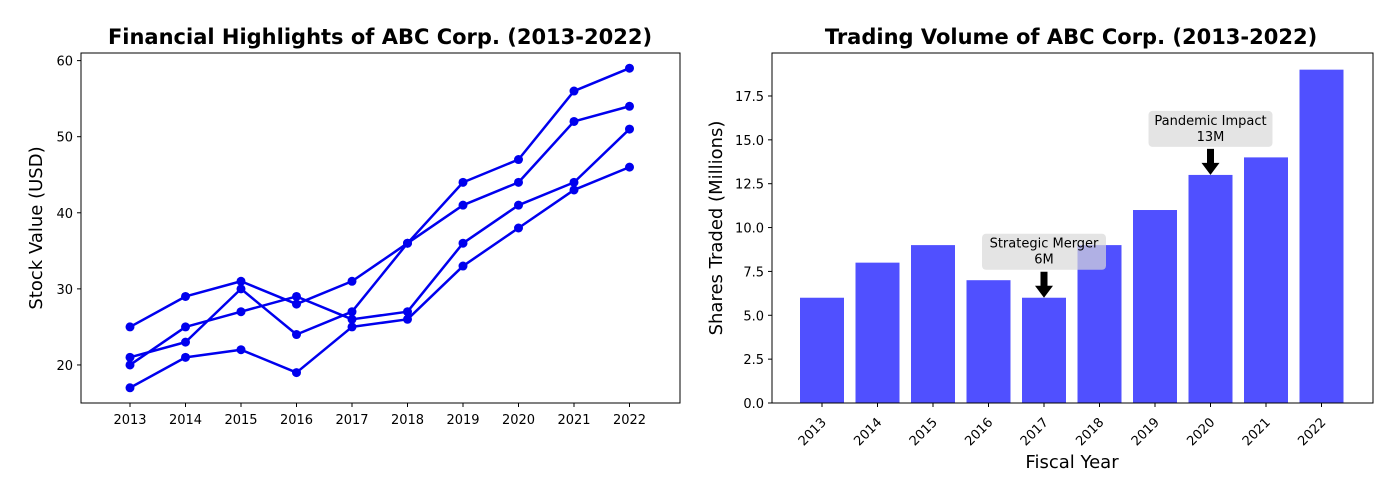 This screenshot has width=1400, height=500. Describe the element at coordinates (1071, 37) in the screenshot. I see `chart-title: Trading Volume of ABC Corp. (2013-2022)` at that location.